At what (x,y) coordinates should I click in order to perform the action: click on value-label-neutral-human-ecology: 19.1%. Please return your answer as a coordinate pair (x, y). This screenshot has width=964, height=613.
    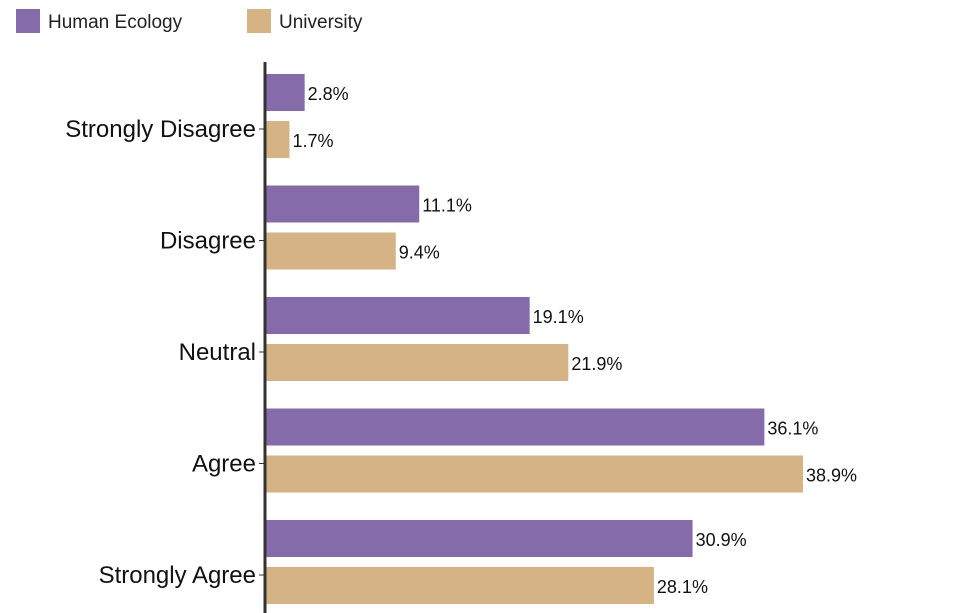
    Looking at the image, I should click on (558, 317).